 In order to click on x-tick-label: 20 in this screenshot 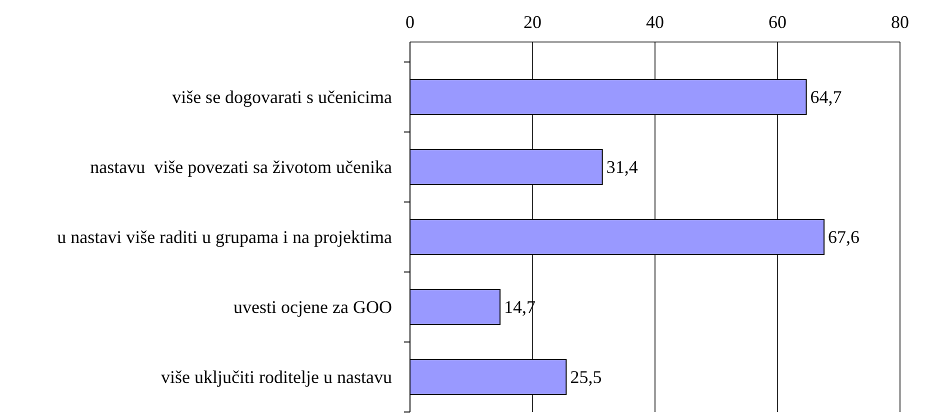, I will do `click(533, 22)`.